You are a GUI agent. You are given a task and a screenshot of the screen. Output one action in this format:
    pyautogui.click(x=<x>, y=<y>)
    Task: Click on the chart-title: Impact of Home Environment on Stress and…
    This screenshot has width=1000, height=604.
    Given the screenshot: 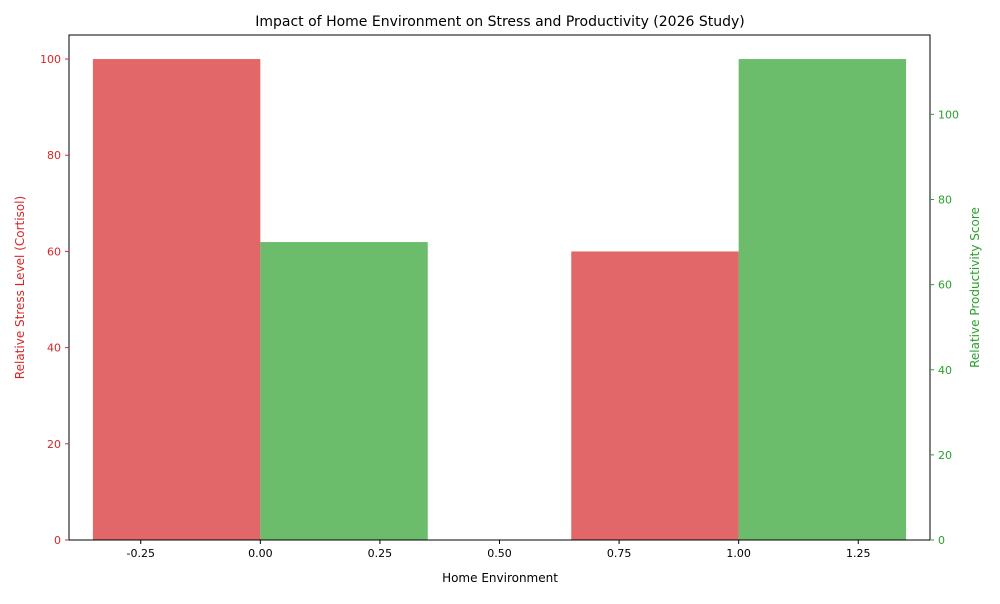 What is the action you would take?
    pyautogui.click(x=499, y=22)
    